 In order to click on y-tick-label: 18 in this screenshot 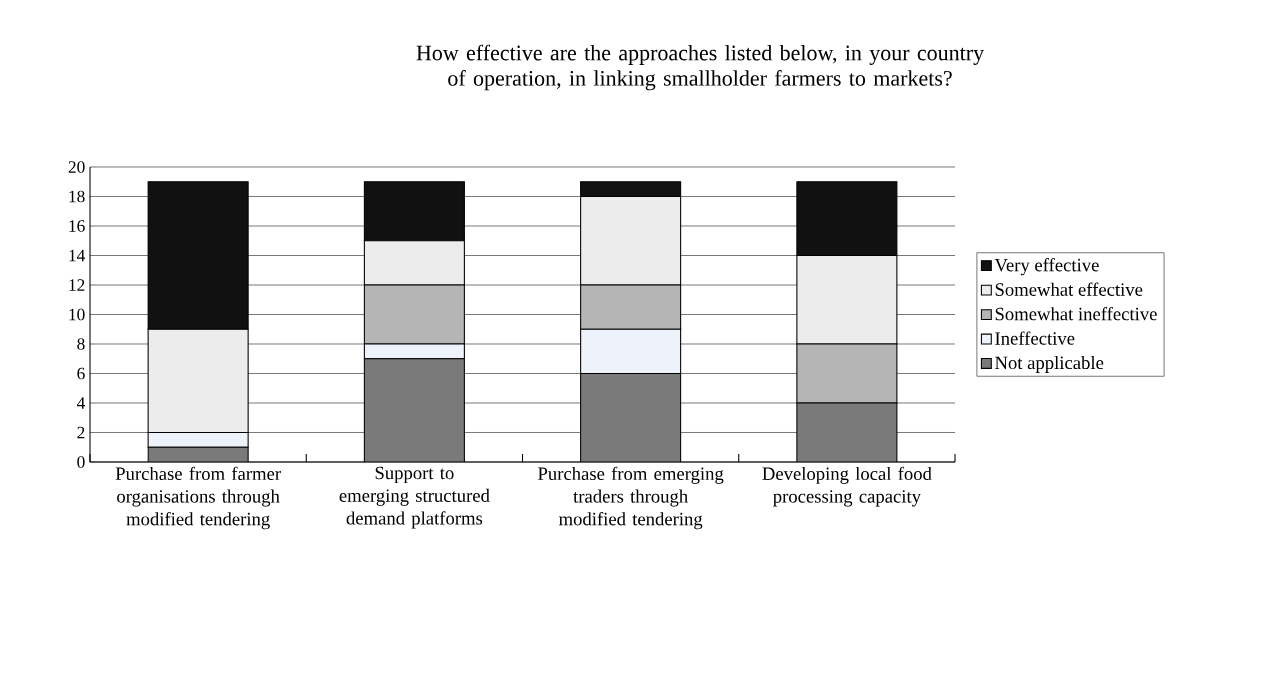, I will do `click(77, 196)`.